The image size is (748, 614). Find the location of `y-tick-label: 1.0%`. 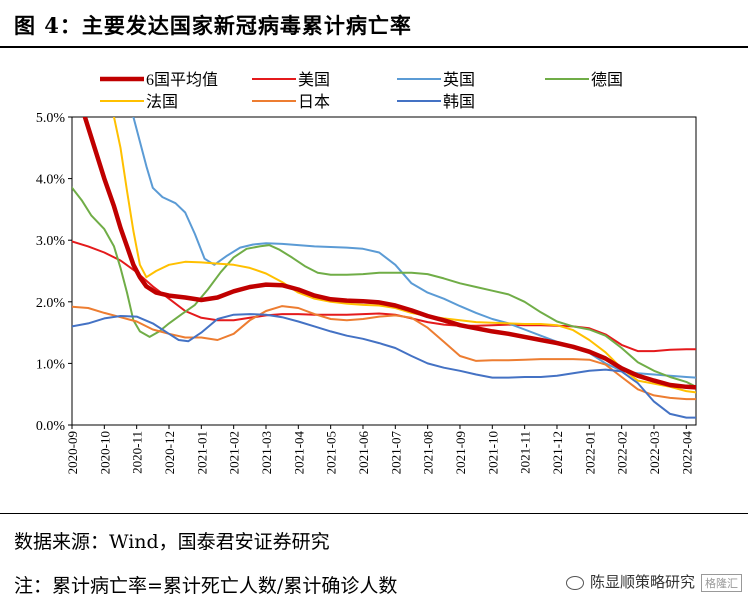

y-tick-label: 1.0% is located at coordinates (51, 364).